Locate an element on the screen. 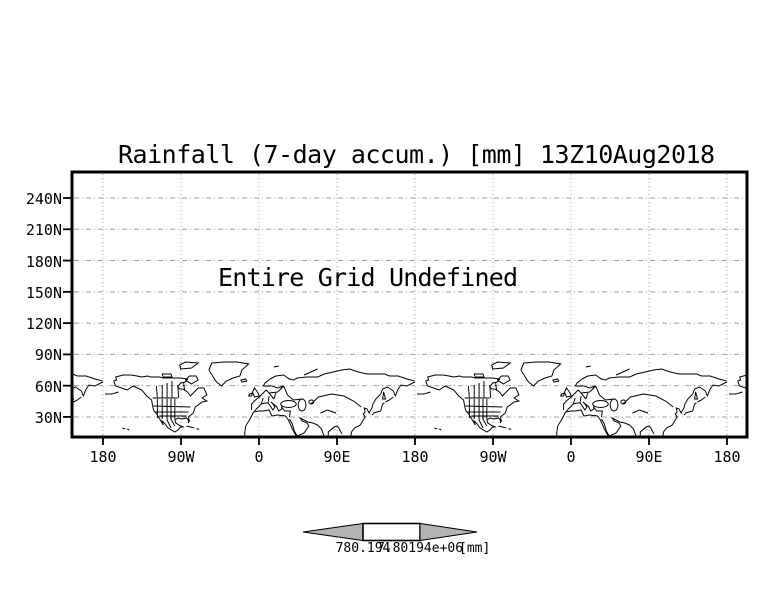 This screenshot has width=784, height=612. colorbar-rect is located at coordinates (391, 532).